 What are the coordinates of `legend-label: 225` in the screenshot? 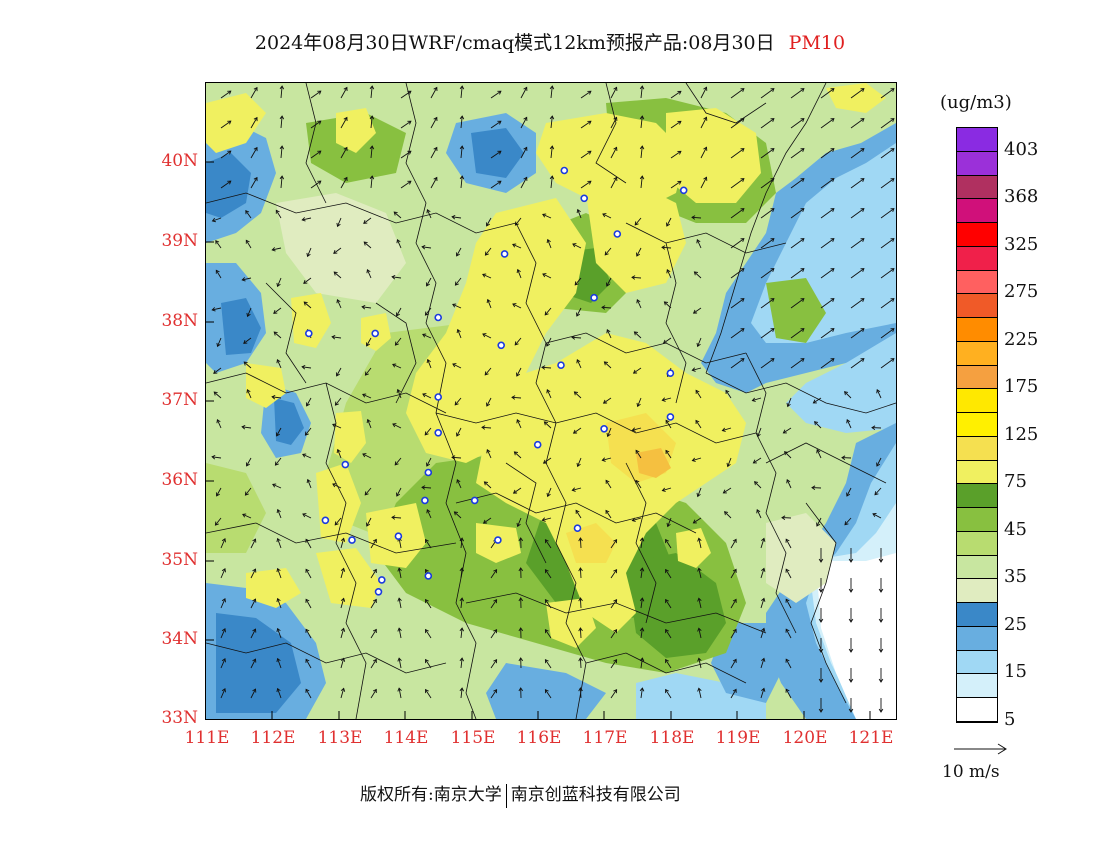 It's located at (1021, 339).